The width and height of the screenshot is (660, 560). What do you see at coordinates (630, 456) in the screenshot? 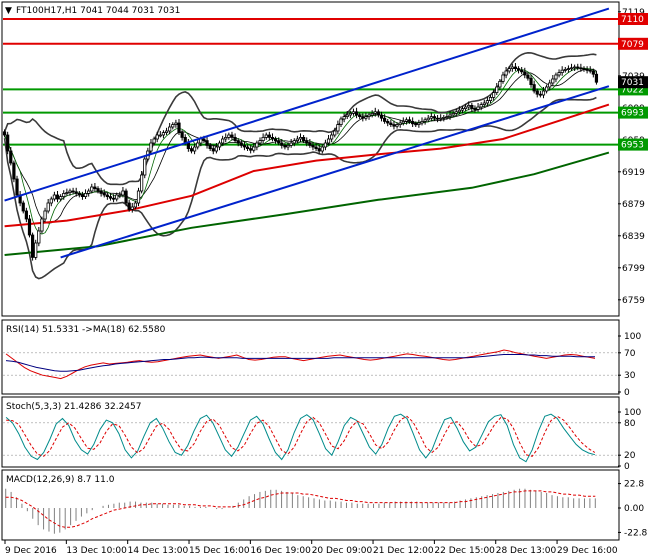
I see `y-tick-label: 20` at bounding box center [630, 456].